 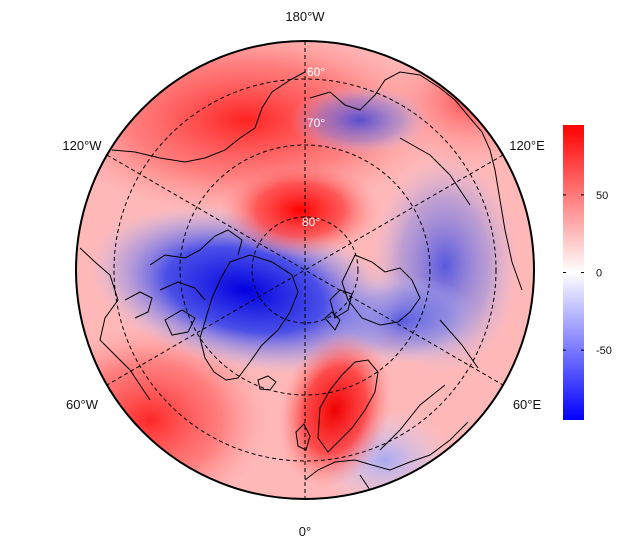 I want to click on colorbar: 50 0 -50, so click(x=587, y=272).